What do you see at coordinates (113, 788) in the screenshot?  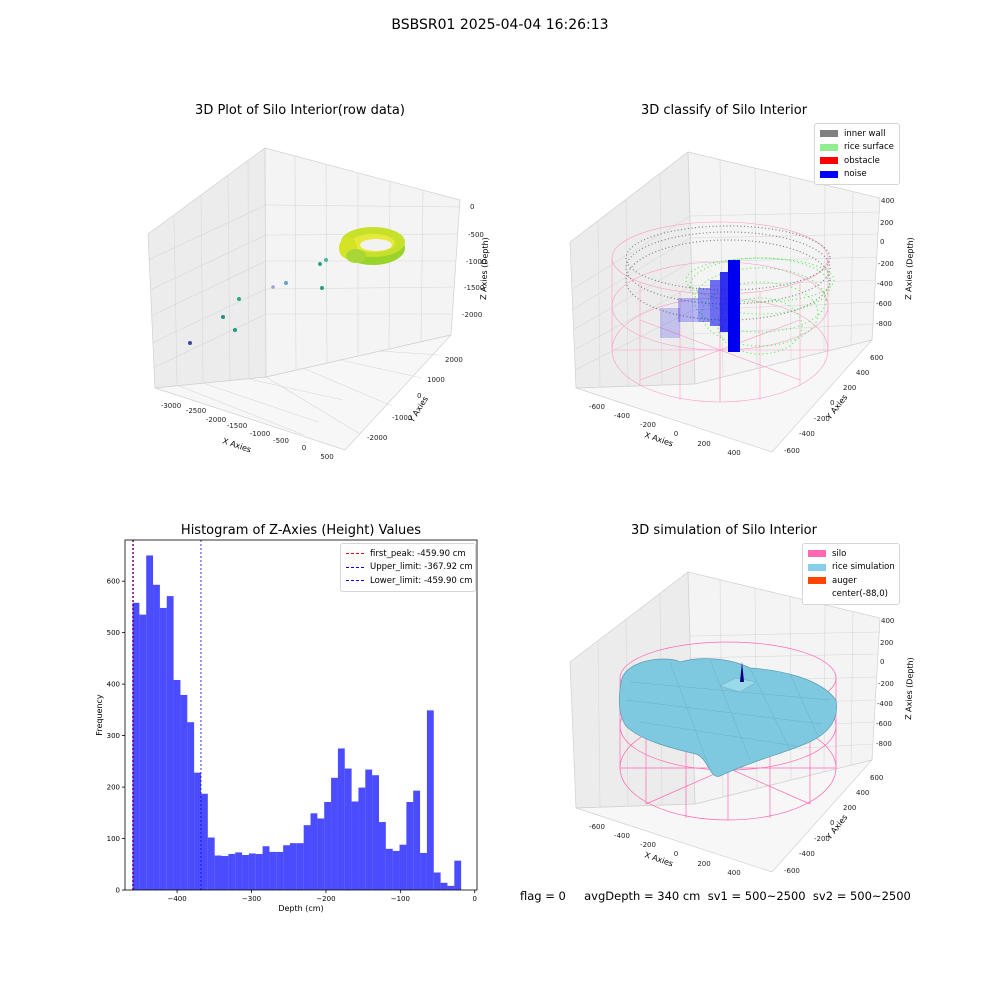 I see `y-tick-label: 200` at bounding box center [113, 788].